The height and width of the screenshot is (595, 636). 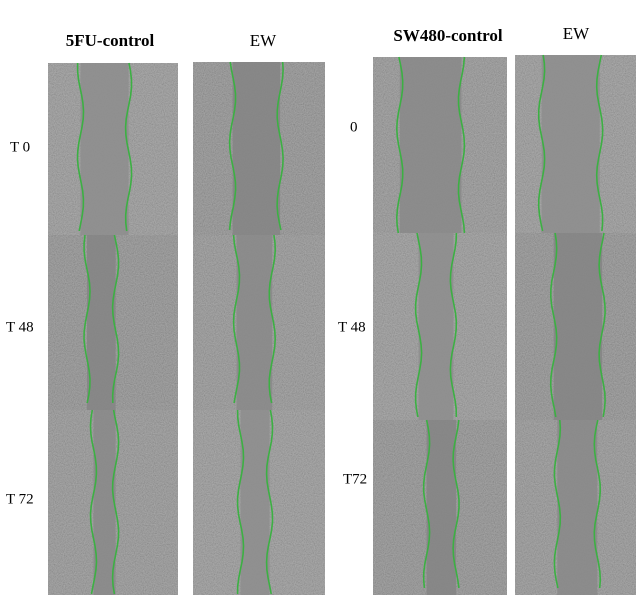 I want to click on row-label: T72, so click(x=355, y=479).